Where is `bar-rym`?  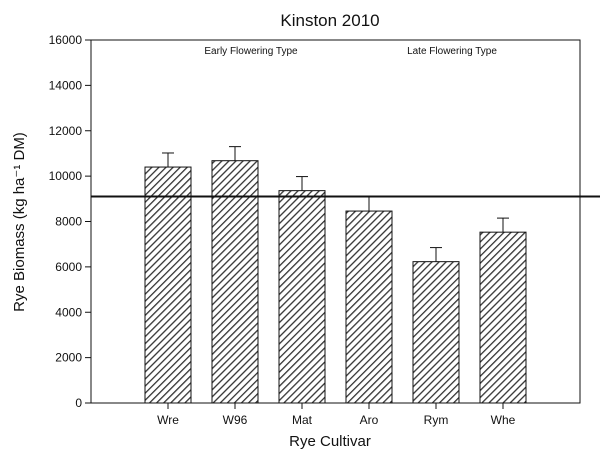
bar-rym is located at coordinates (436, 332).